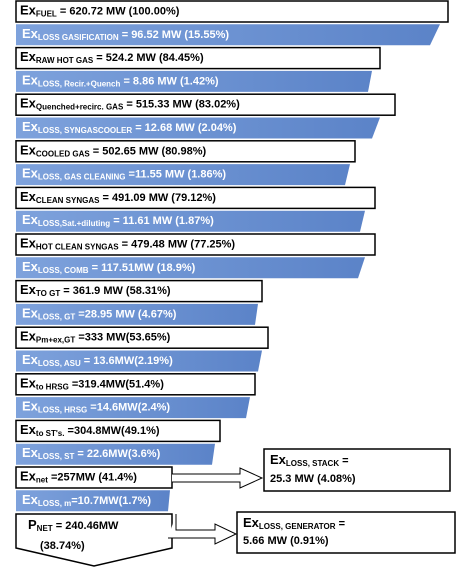 The height and width of the screenshot is (575, 474). Describe the element at coordinates (94, 540) in the screenshot. I see `output-shape` at that location.